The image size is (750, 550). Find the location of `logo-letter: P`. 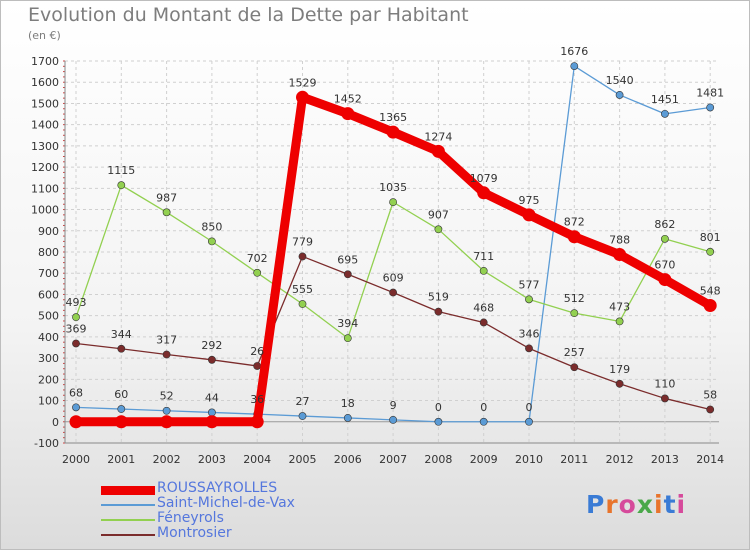

logo-letter: P is located at coordinates (596, 504).